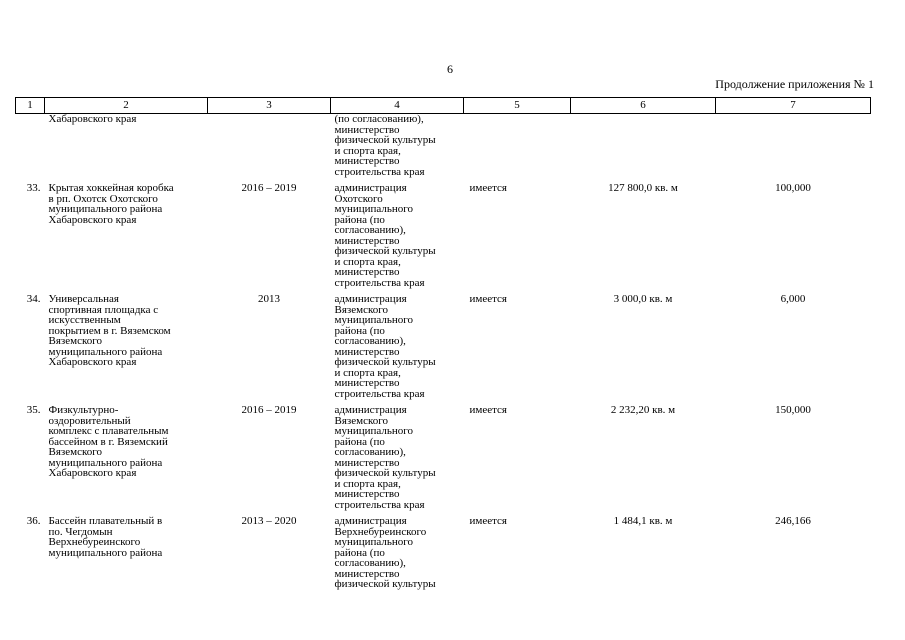  What do you see at coordinates (517, 146) in the screenshot?
I see `cell-status` at bounding box center [517, 146].